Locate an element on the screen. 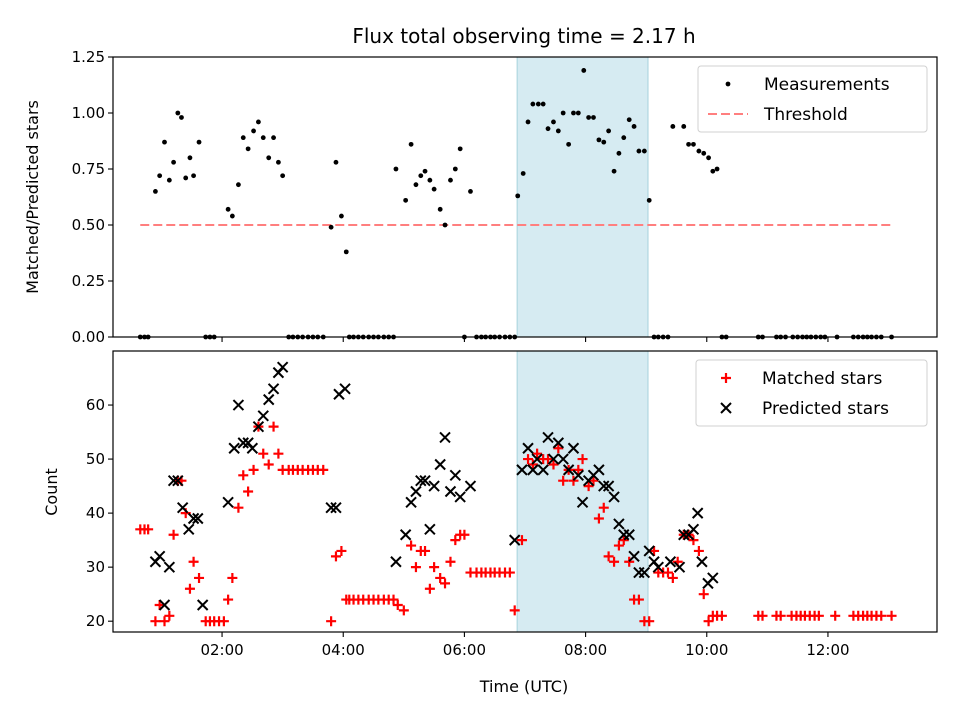 This screenshot has width=960, height=720. bottom-x-tick-label: 12:00 is located at coordinates (827, 650).